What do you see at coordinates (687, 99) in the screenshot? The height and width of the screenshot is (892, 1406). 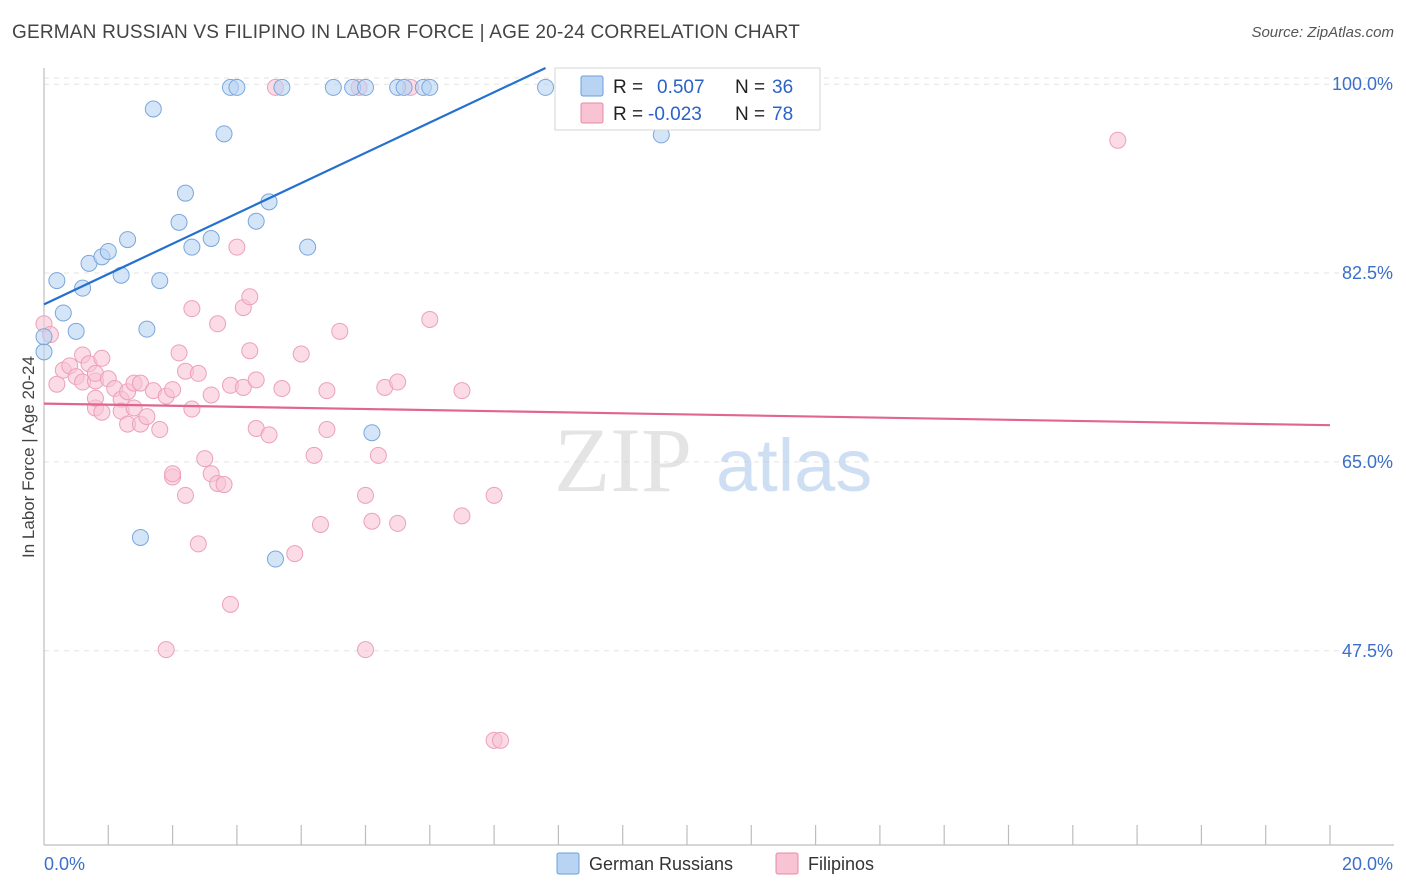 I see `stats-legend: R = 0.507 N = 36 R = -0.023 N = 78` at bounding box center [687, 99].